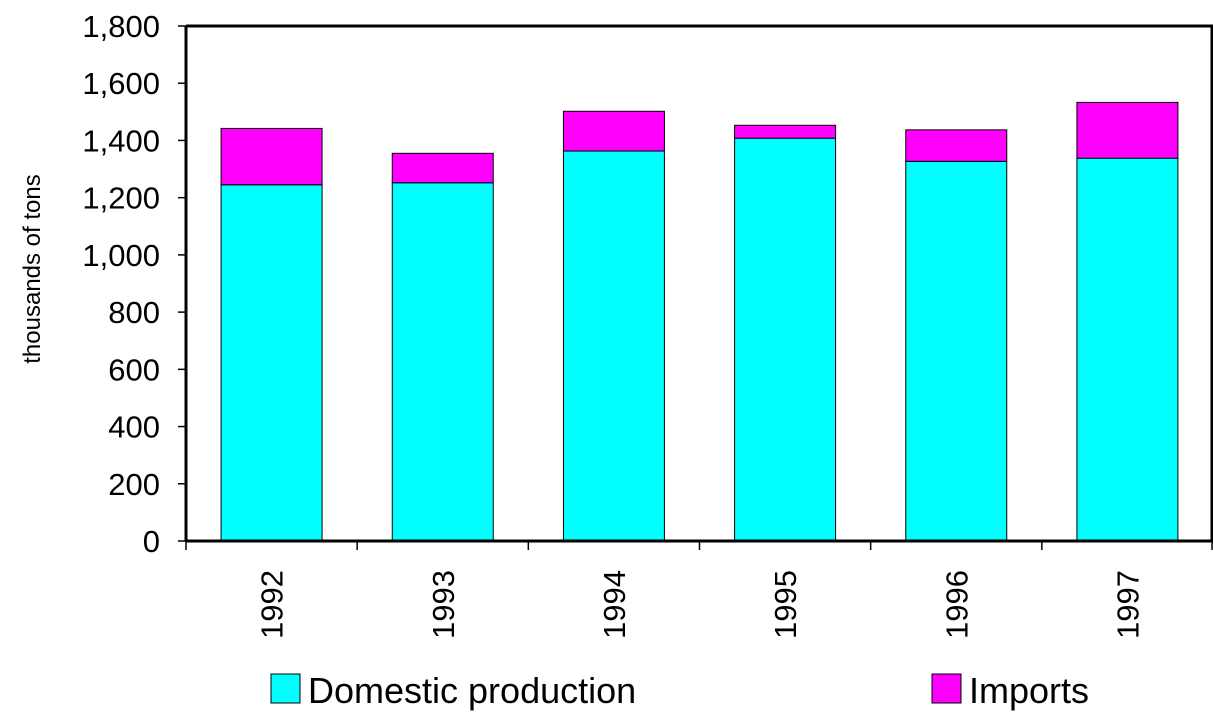  Describe the element at coordinates (613, 131) in the screenshot. I see `bar-imports-1994` at that location.